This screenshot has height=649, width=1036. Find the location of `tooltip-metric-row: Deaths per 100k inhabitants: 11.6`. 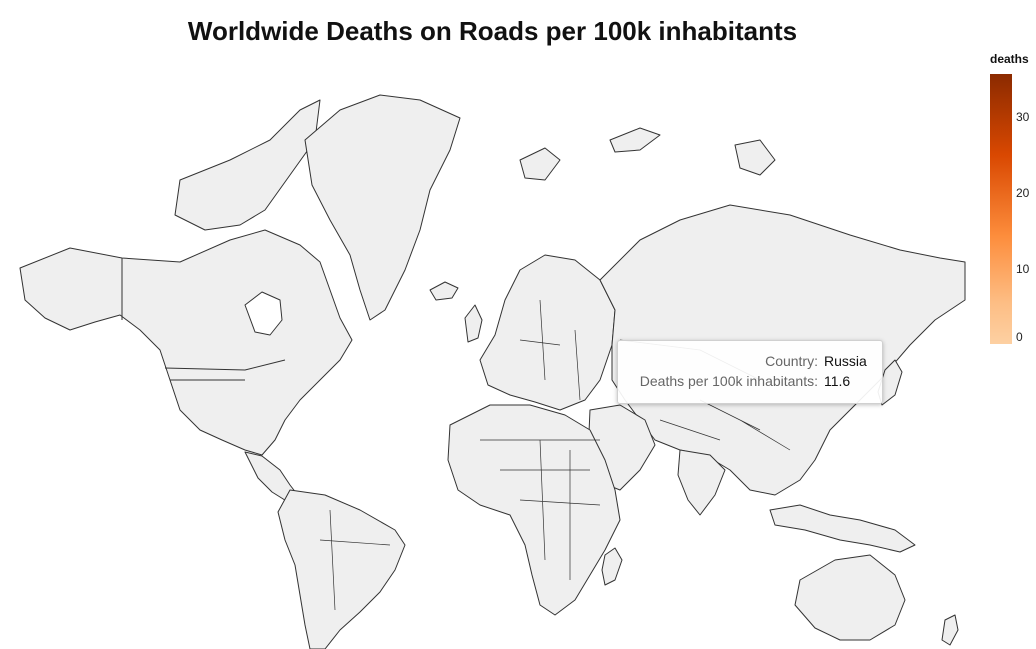

tooltip-metric-row: Deaths per 100k inhabitants: 11.6 is located at coordinates (756, 381).